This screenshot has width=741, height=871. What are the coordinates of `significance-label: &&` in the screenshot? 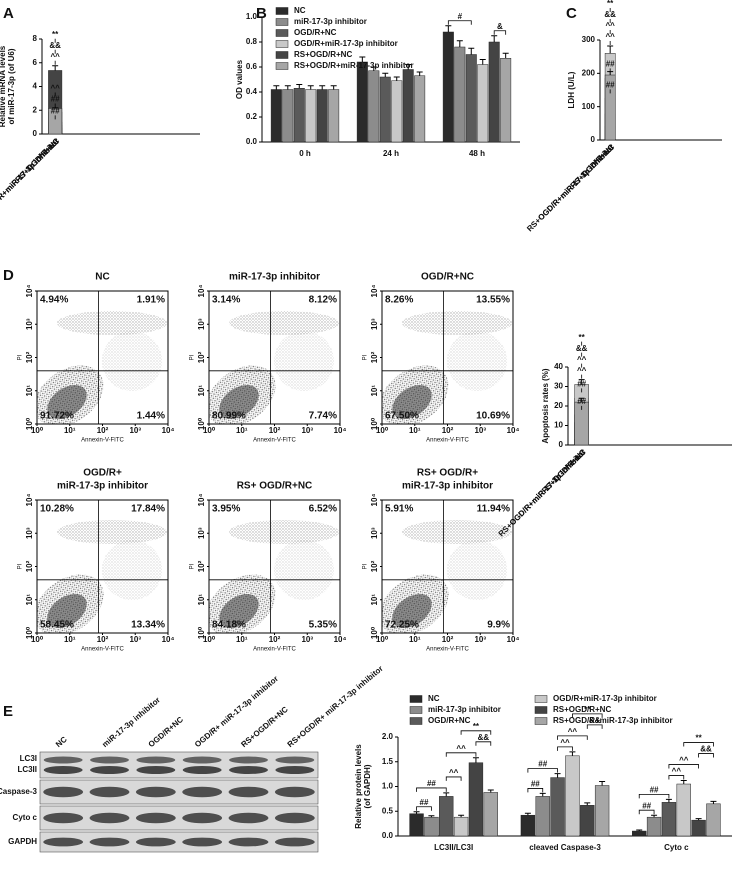 It's located at (610, 14).